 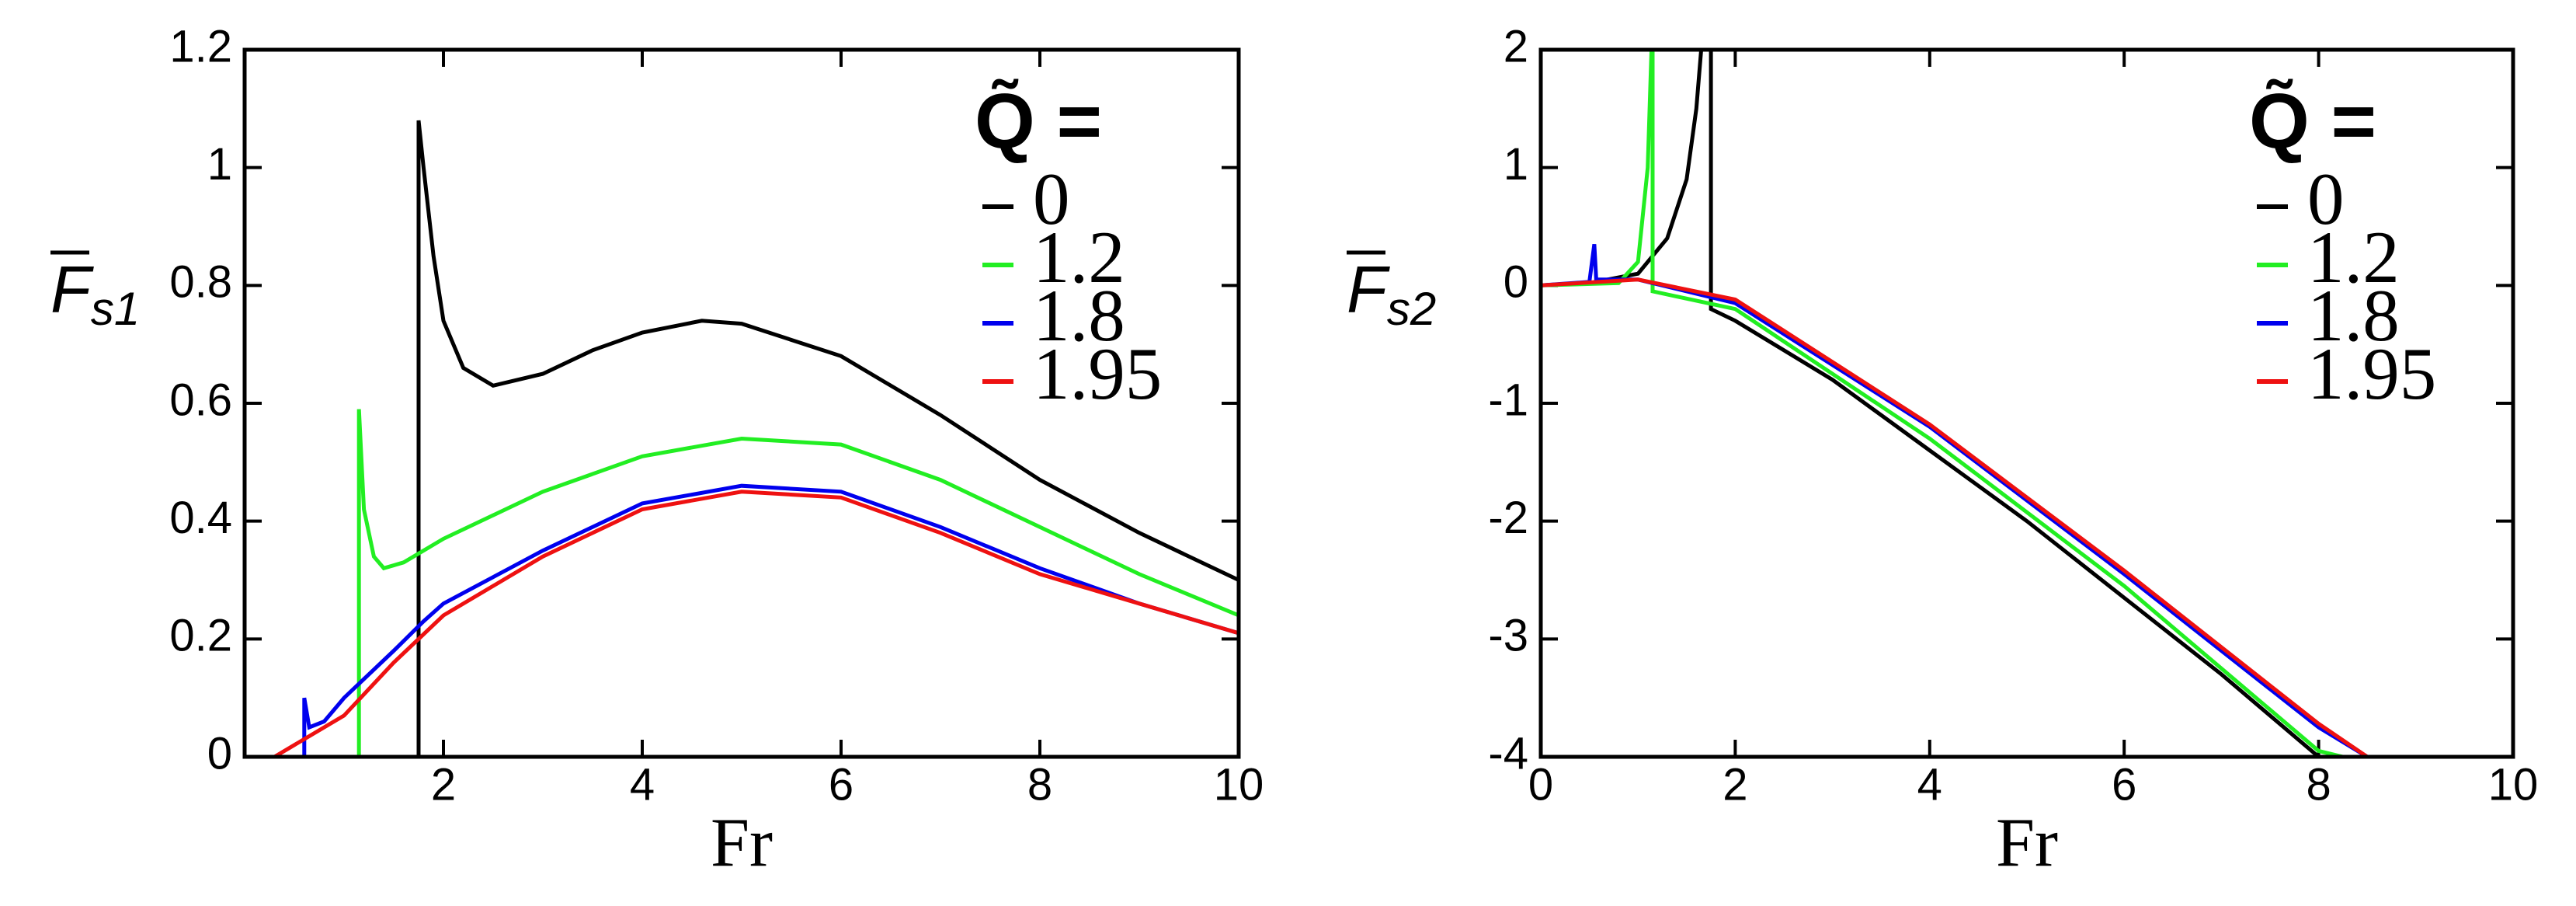 What do you see at coordinates (200, 46) in the screenshot?
I see `y-tick-label: 1.2` at bounding box center [200, 46].